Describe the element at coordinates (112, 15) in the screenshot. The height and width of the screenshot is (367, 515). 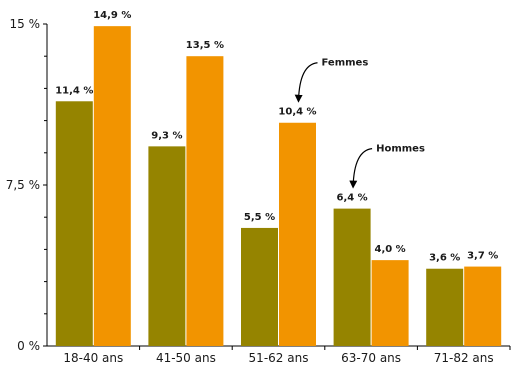
I see `data-label: 14,9 %` at that location.